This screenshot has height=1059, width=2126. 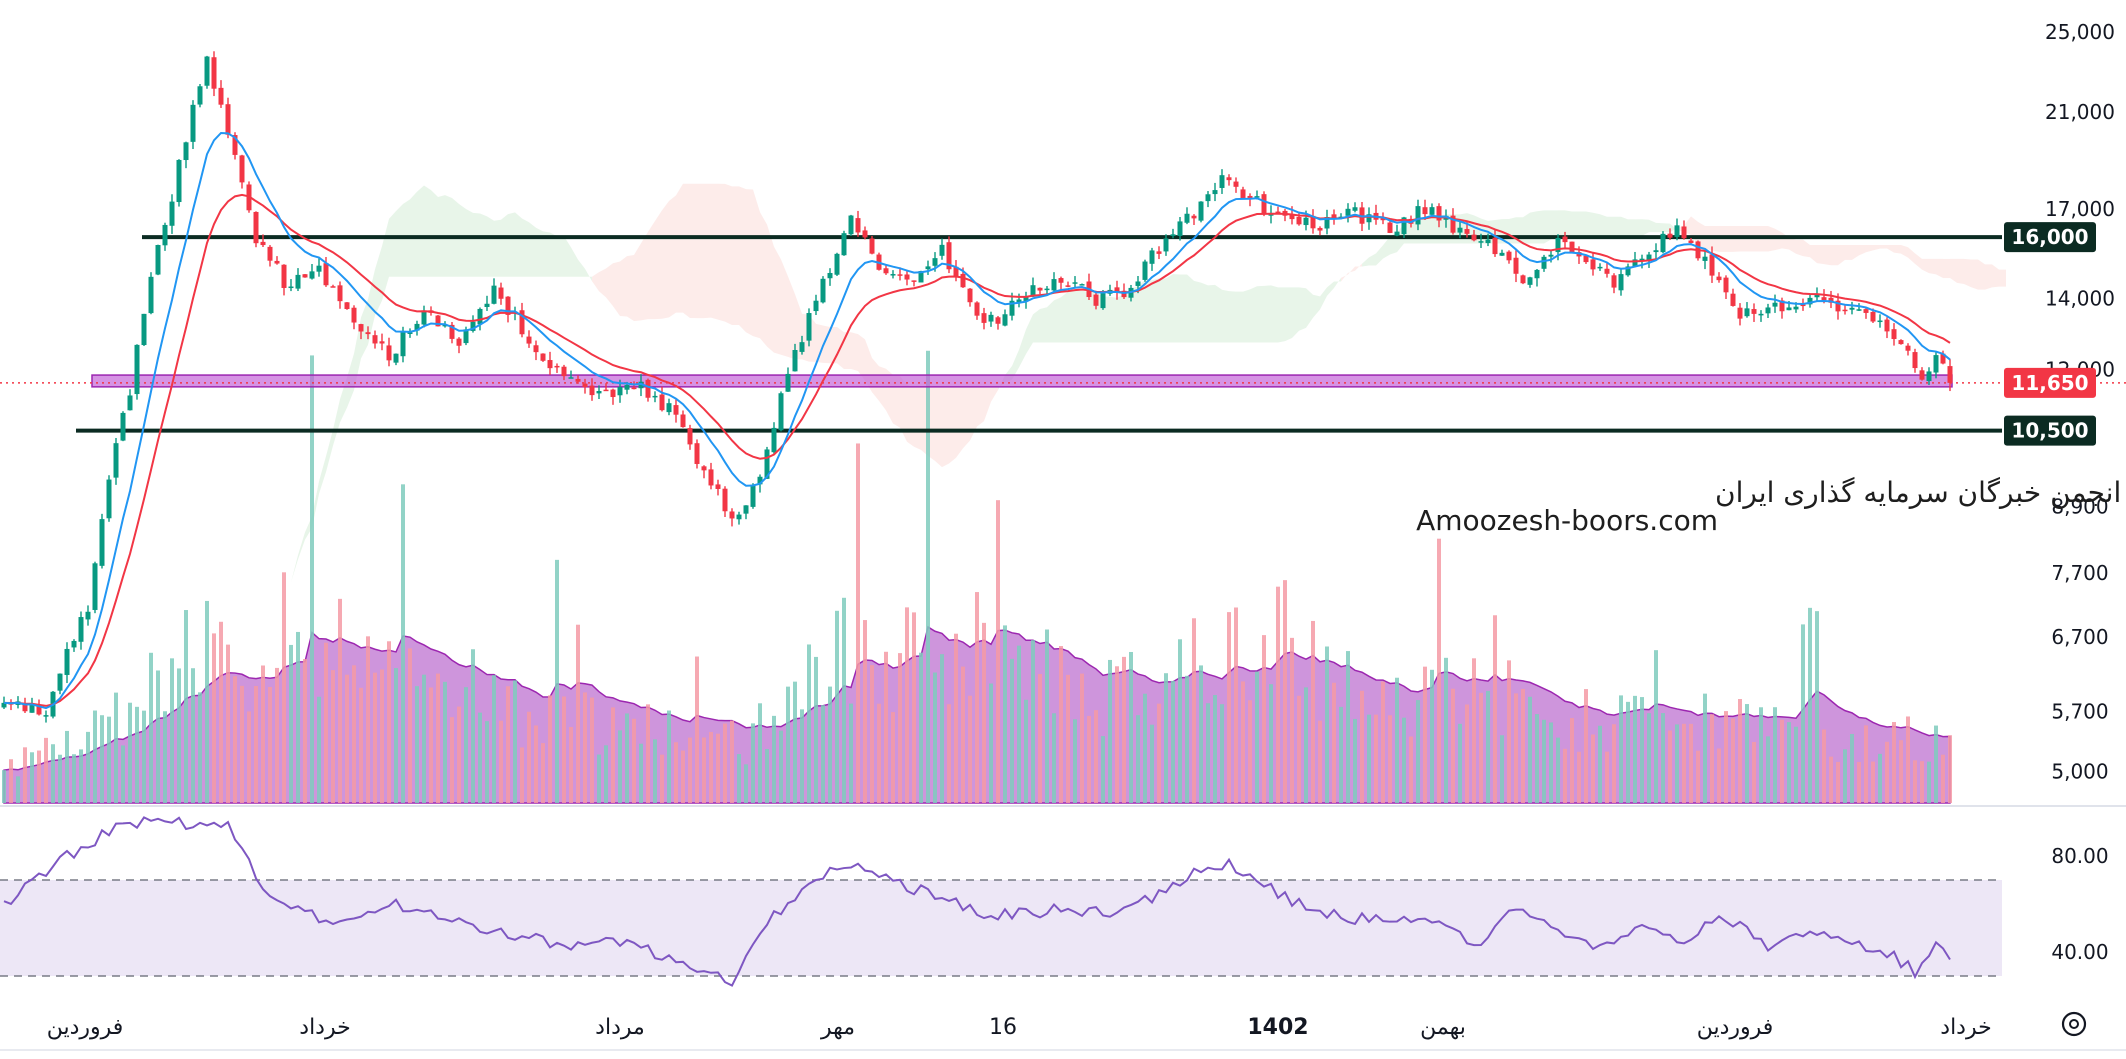 What do you see at coordinates (1277, 1027) in the screenshot?
I see `time-label: 1402` at bounding box center [1277, 1027].